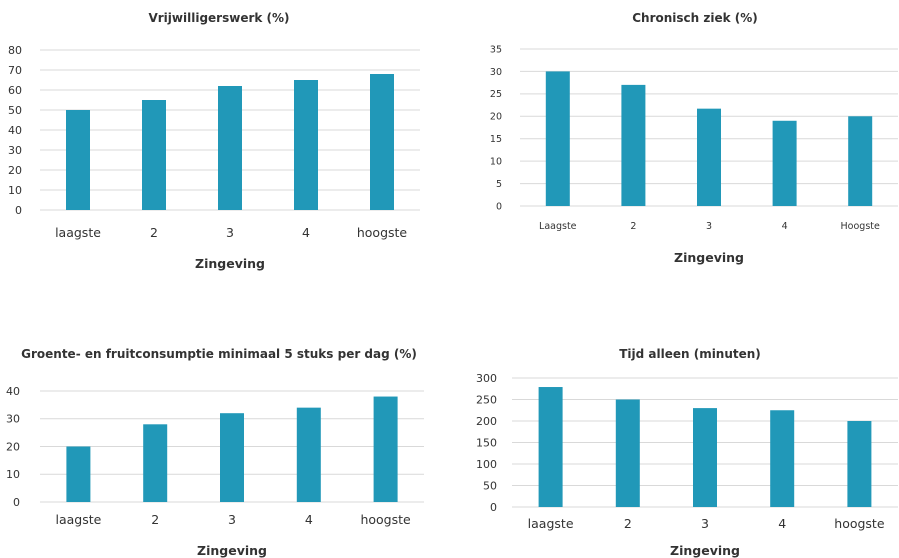 The height and width of the screenshot is (558, 899). I want to click on y-tick-label: 35, so click(496, 49).